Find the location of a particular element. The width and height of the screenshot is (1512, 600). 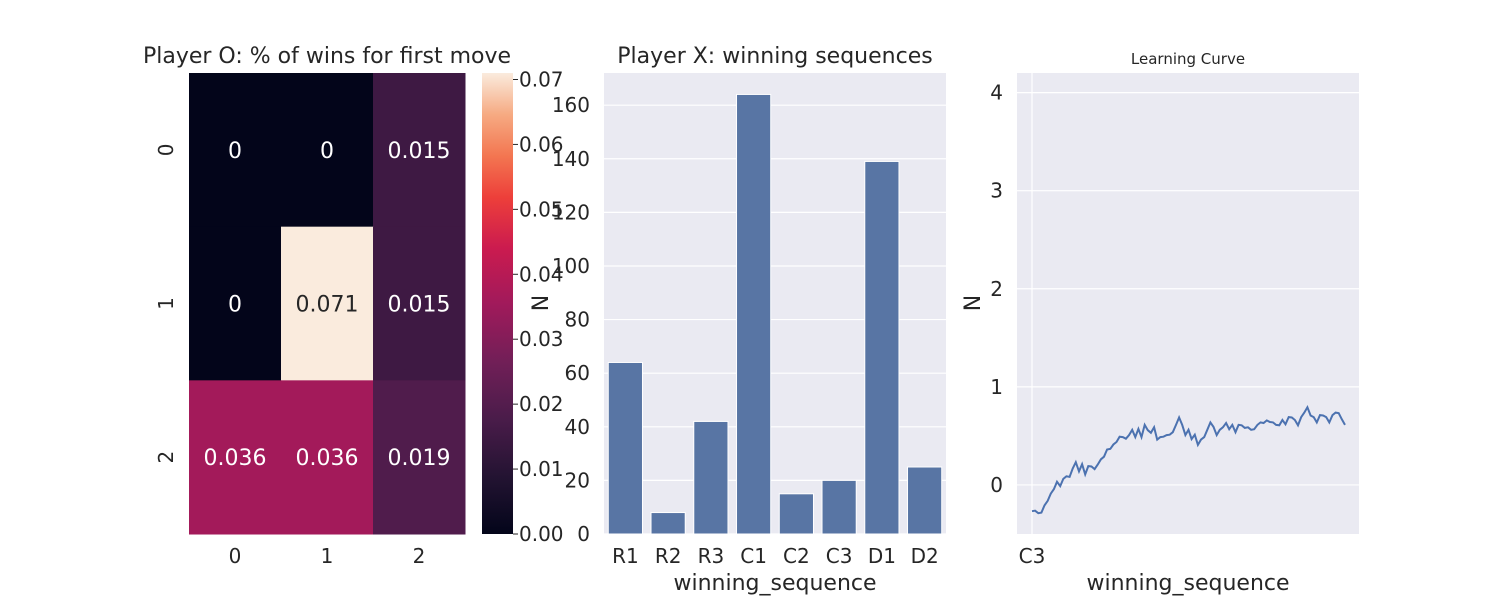

heatmap-cell-label: 0.019 is located at coordinates (419, 458).